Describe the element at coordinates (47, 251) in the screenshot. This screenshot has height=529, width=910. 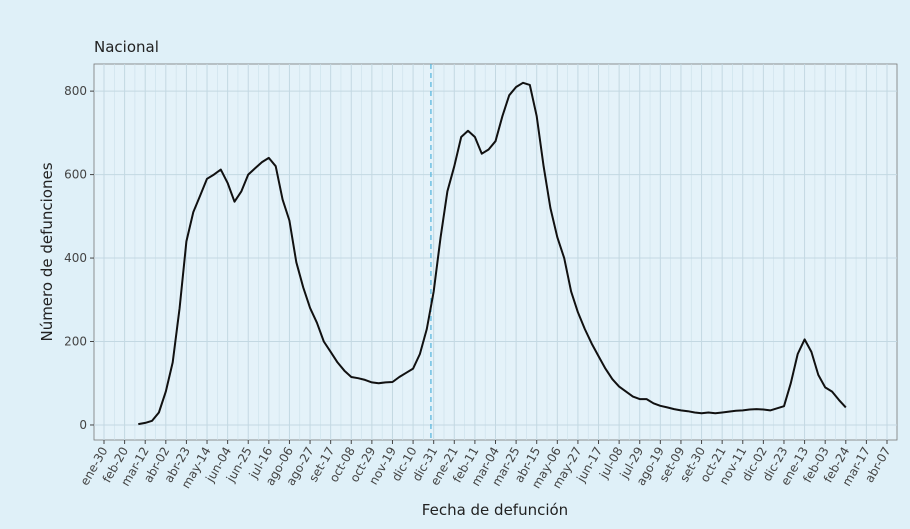
I see `y-axis-label: Número de defunciones` at that location.